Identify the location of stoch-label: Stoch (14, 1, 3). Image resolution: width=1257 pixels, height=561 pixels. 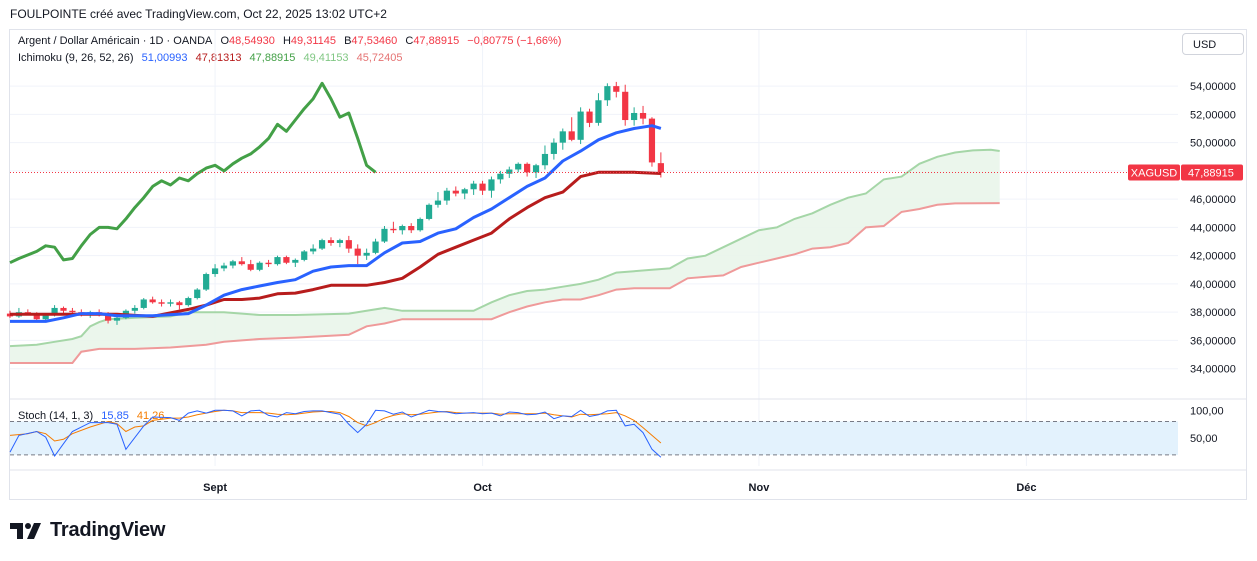
(56, 416).